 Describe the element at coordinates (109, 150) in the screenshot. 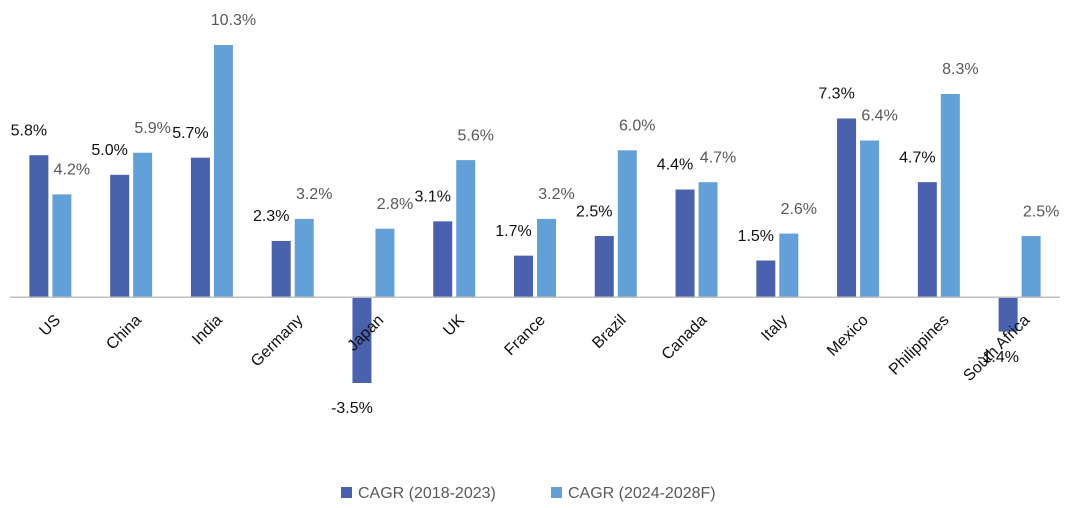

I see `data-label: 5.0%` at that location.